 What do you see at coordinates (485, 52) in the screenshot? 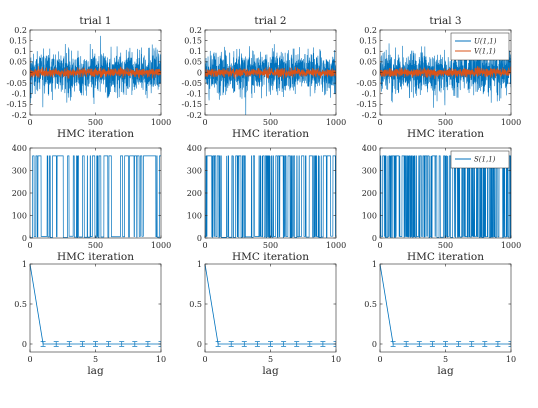
I see `legend-label: V(1,1)` at bounding box center [485, 52].